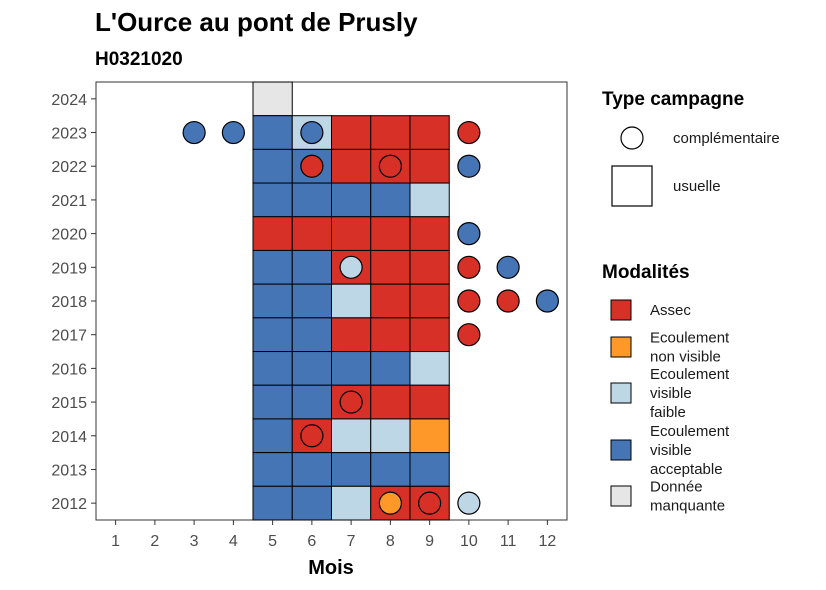 The width and height of the screenshot is (826, 590). What do you see at coordinates (469, 541) in the screenshot?
I see `x-tick-label: 10` at bounding box center [469, 541].